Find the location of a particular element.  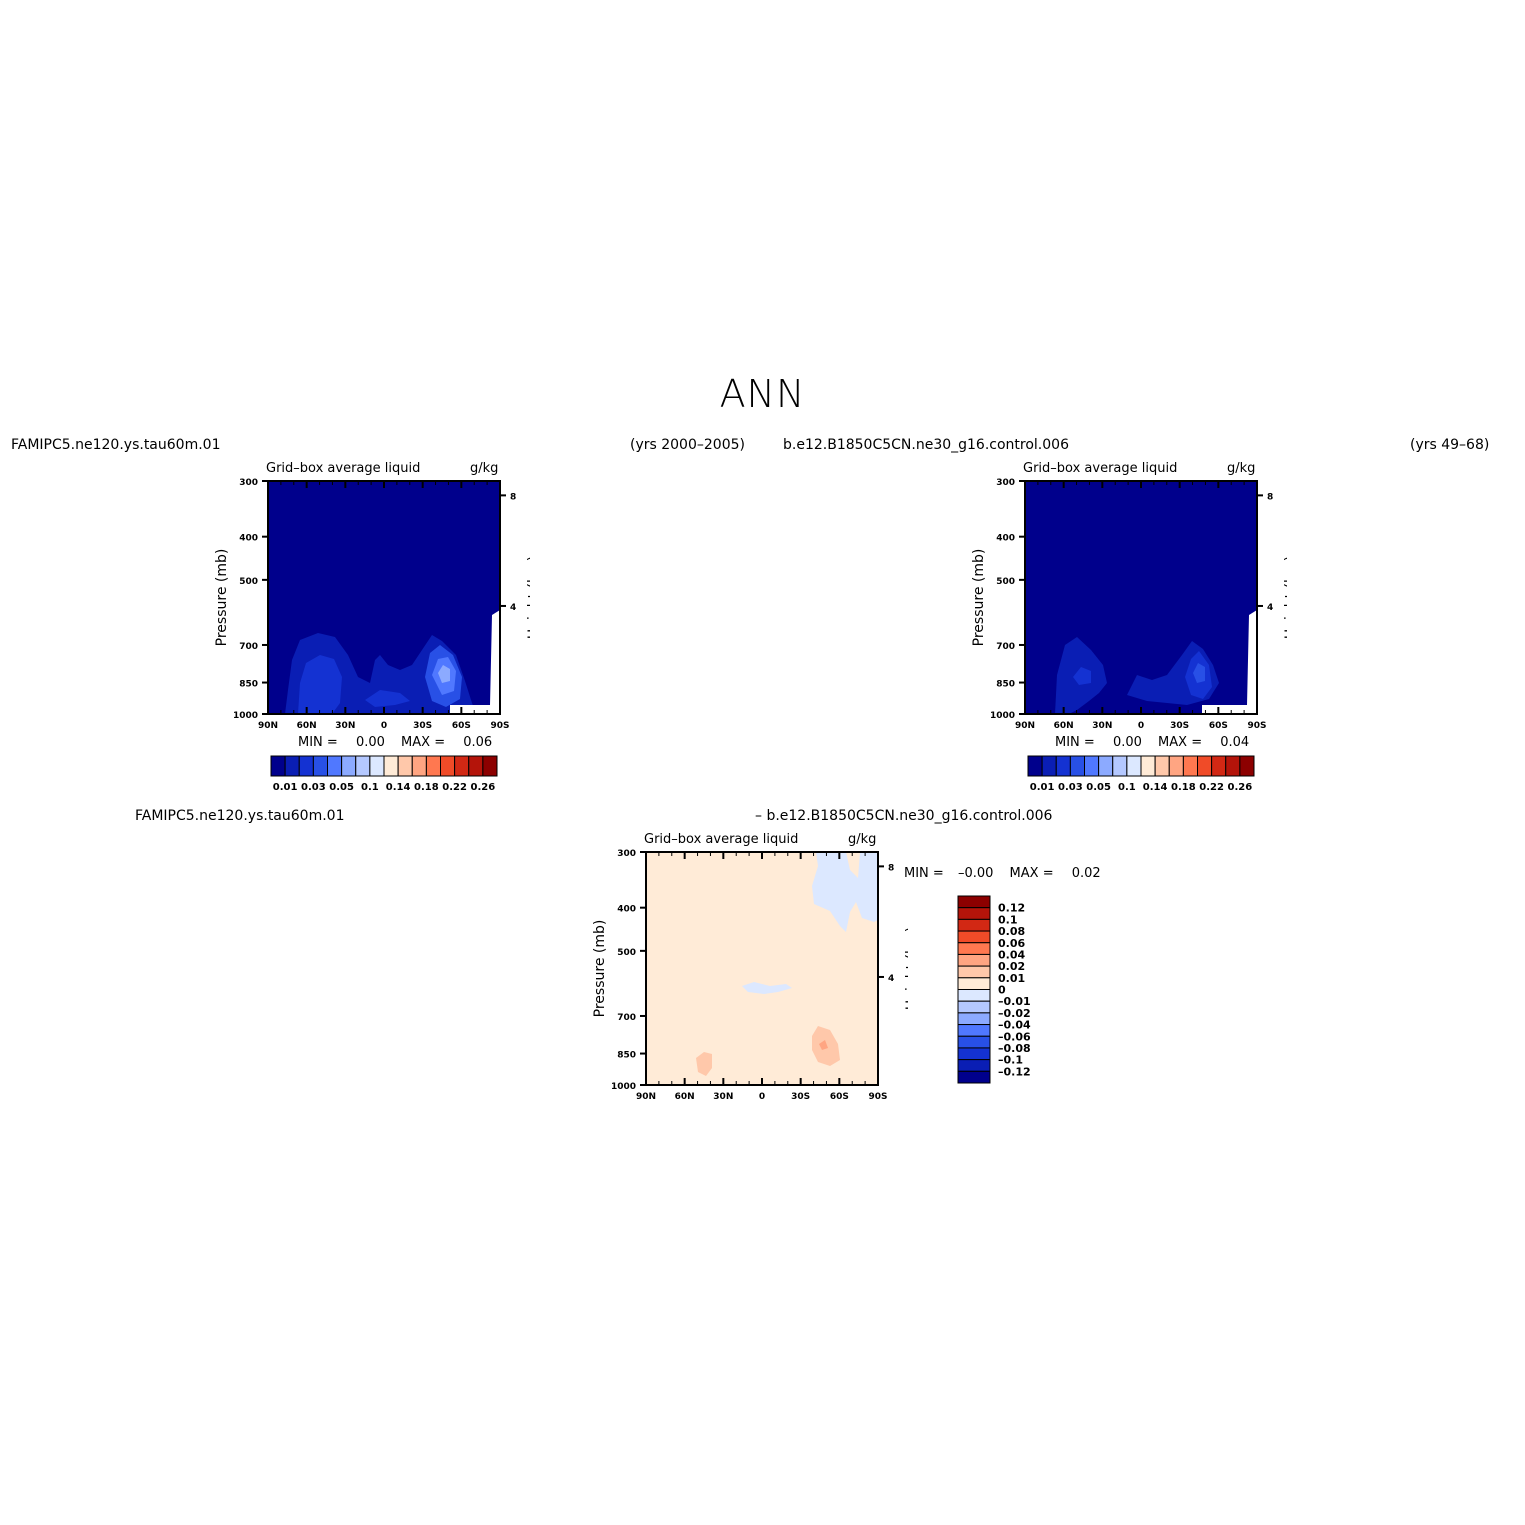

panel1-colorbar-label-5: 0.18 is located at coordinates (426, 787).